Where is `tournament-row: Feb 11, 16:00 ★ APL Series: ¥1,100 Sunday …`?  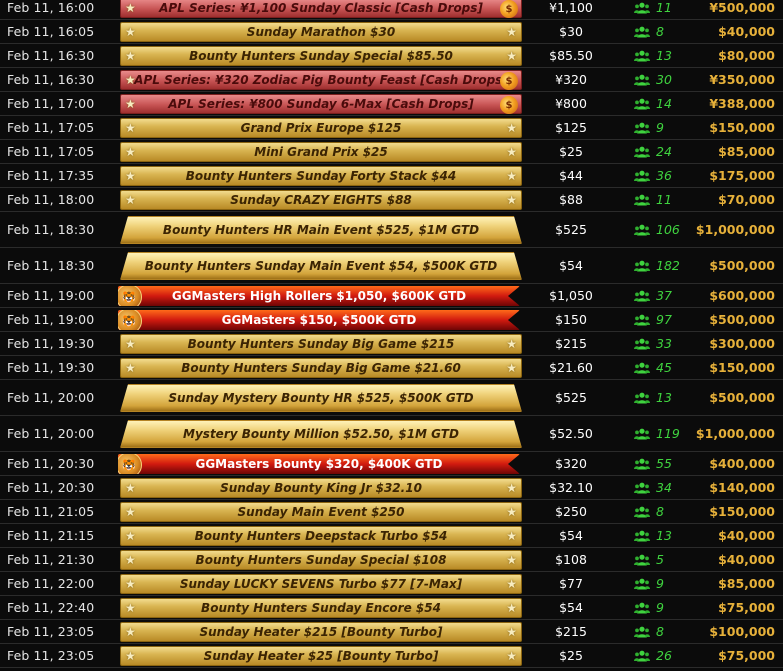 tournament-row: Feb 11, 16:00 ★ APL Series: ¥1,100 Sunday … is located at coordinates (391, 10).